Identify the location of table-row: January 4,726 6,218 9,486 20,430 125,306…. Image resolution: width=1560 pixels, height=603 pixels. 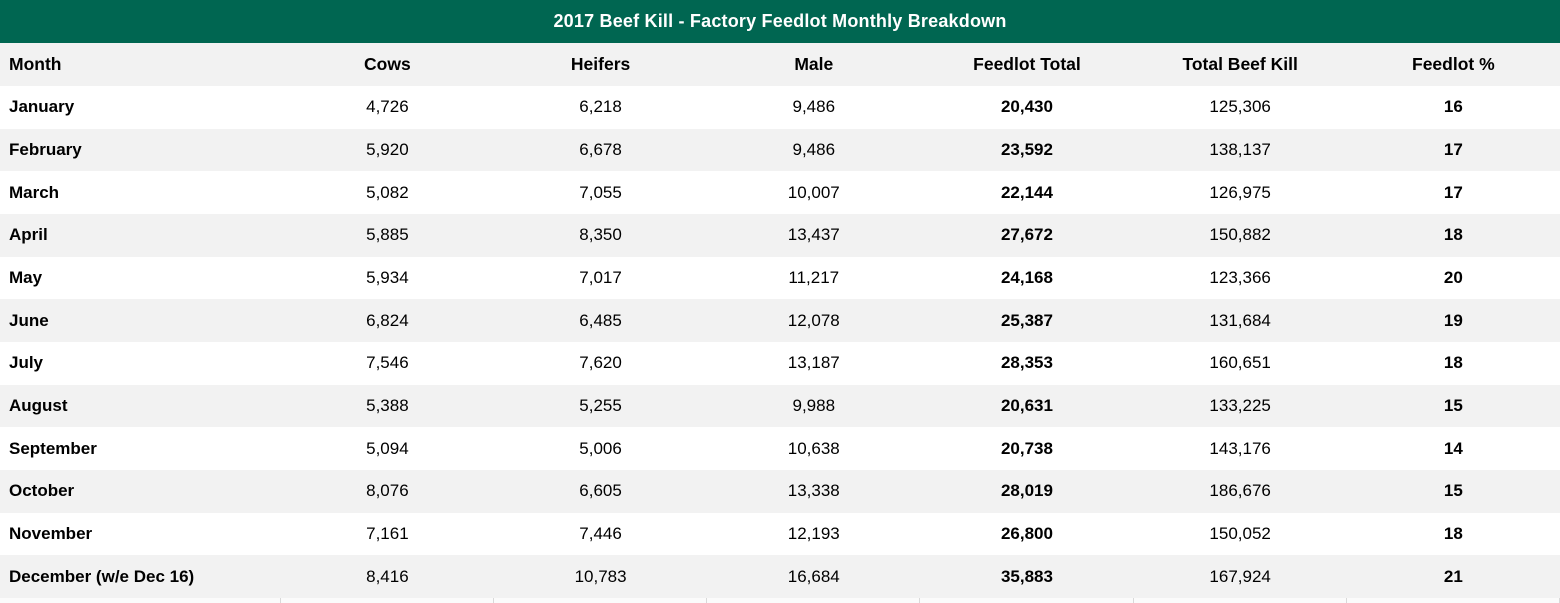
(780, 107).